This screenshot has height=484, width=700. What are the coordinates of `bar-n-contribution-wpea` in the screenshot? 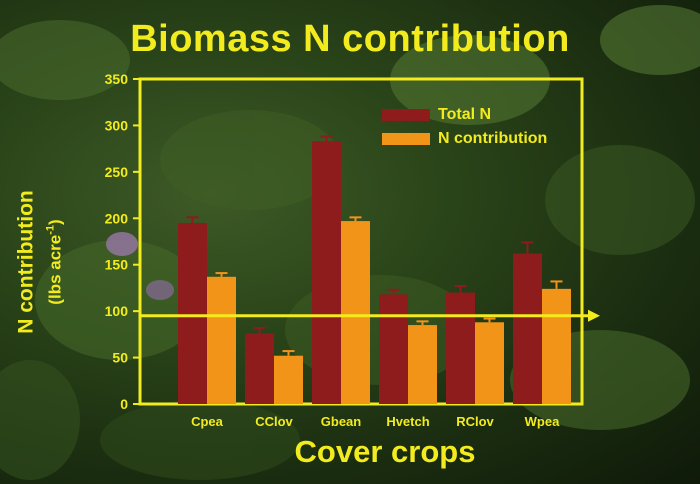 It's located at (556, 346).